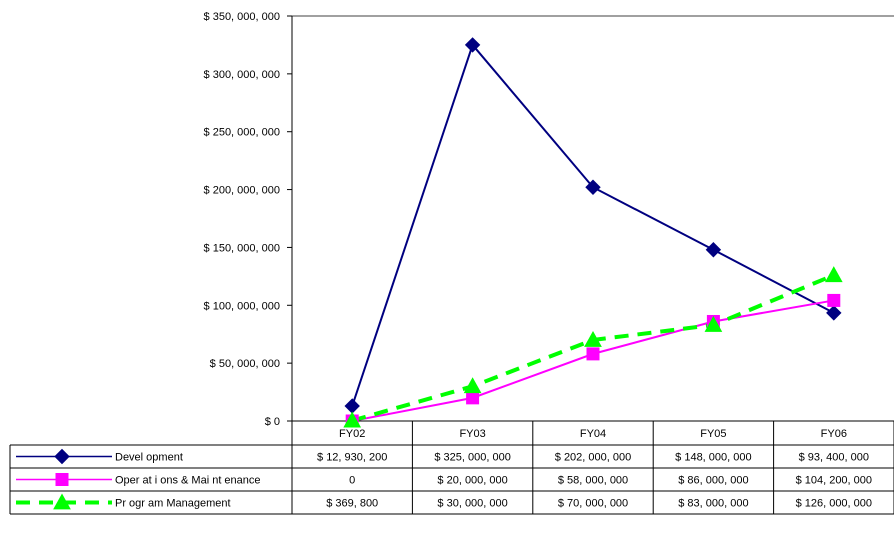 The width and height of the screenshot is (894, 544). Describe the element at coordinates (472, 481) in the screenshot. I see `data-table-cell: $ 20, 000, 000` at that location.